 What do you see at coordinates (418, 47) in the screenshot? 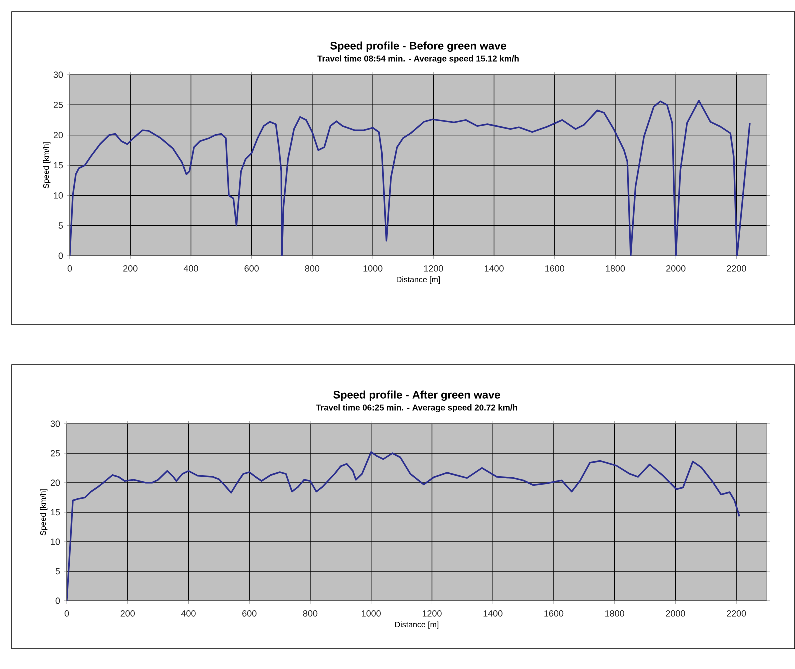
I see `chart-title: Speed profile - Before green wave` at bounding box center [418, 47].